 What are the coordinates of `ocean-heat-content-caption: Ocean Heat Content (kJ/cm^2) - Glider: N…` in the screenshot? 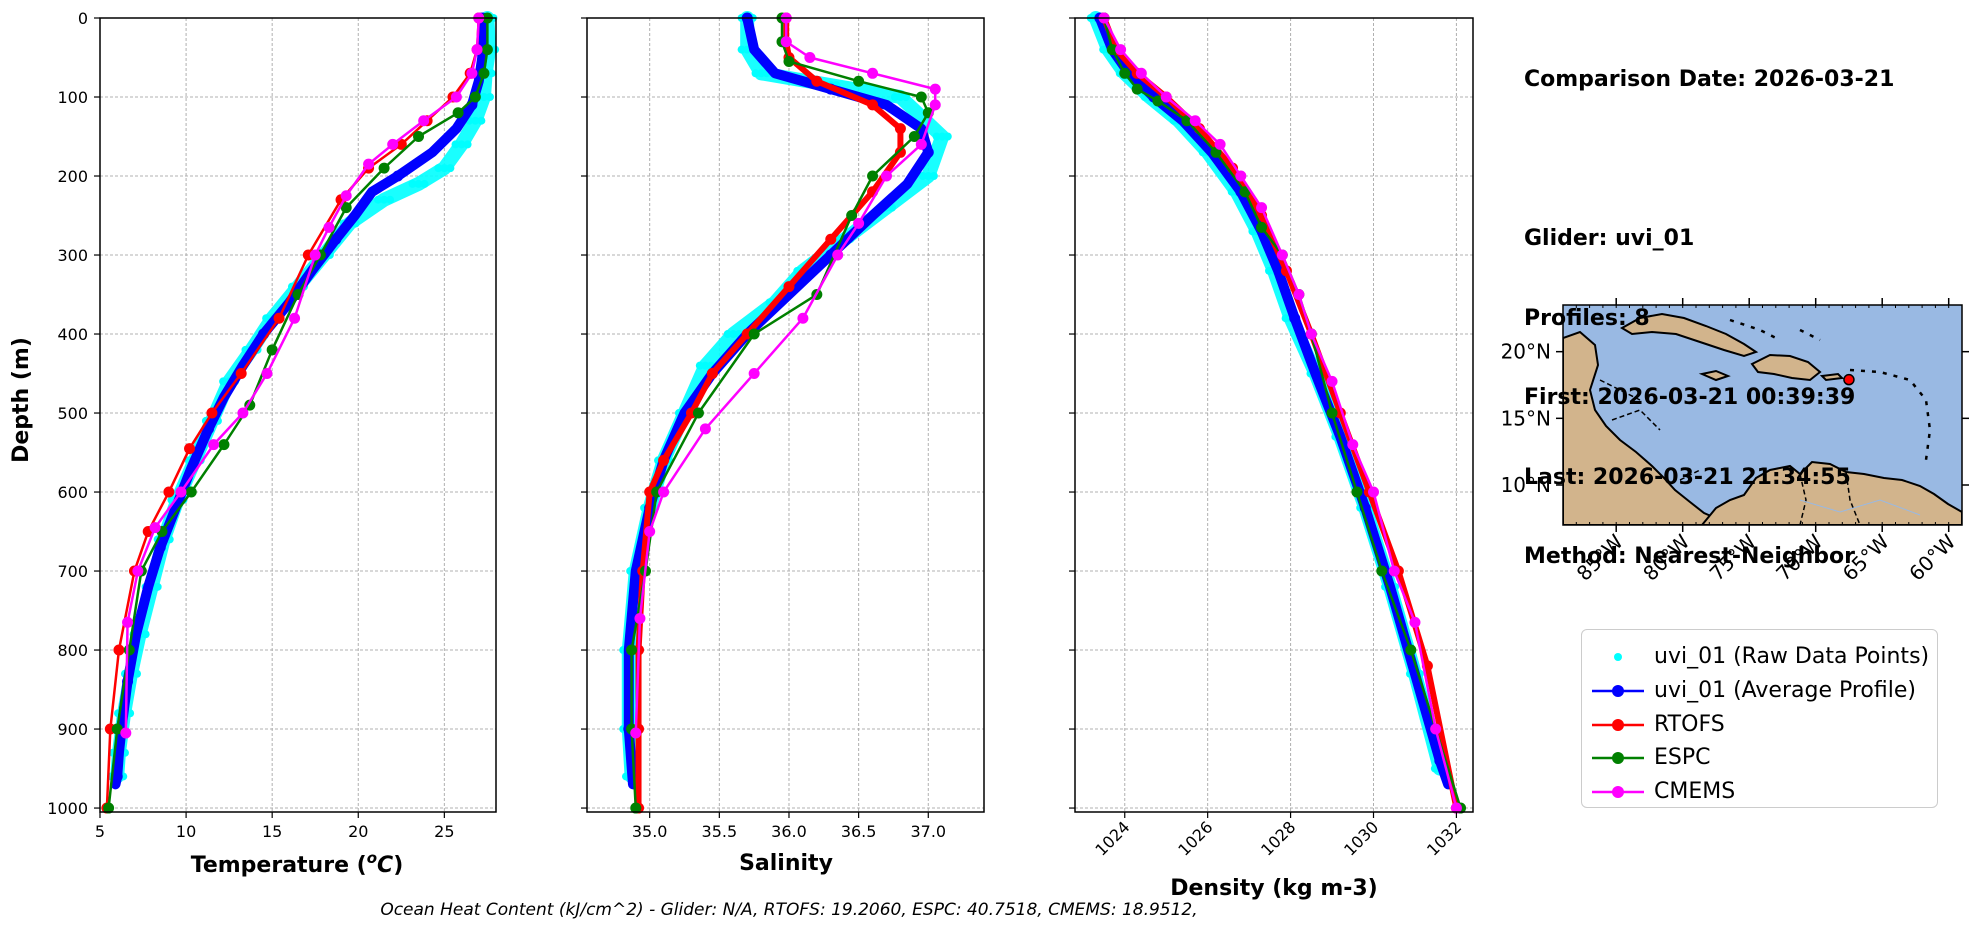 It's located at (989, 910).